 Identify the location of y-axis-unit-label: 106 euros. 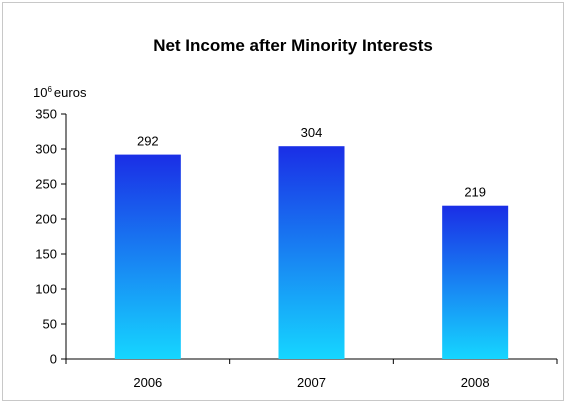
(60, 92).